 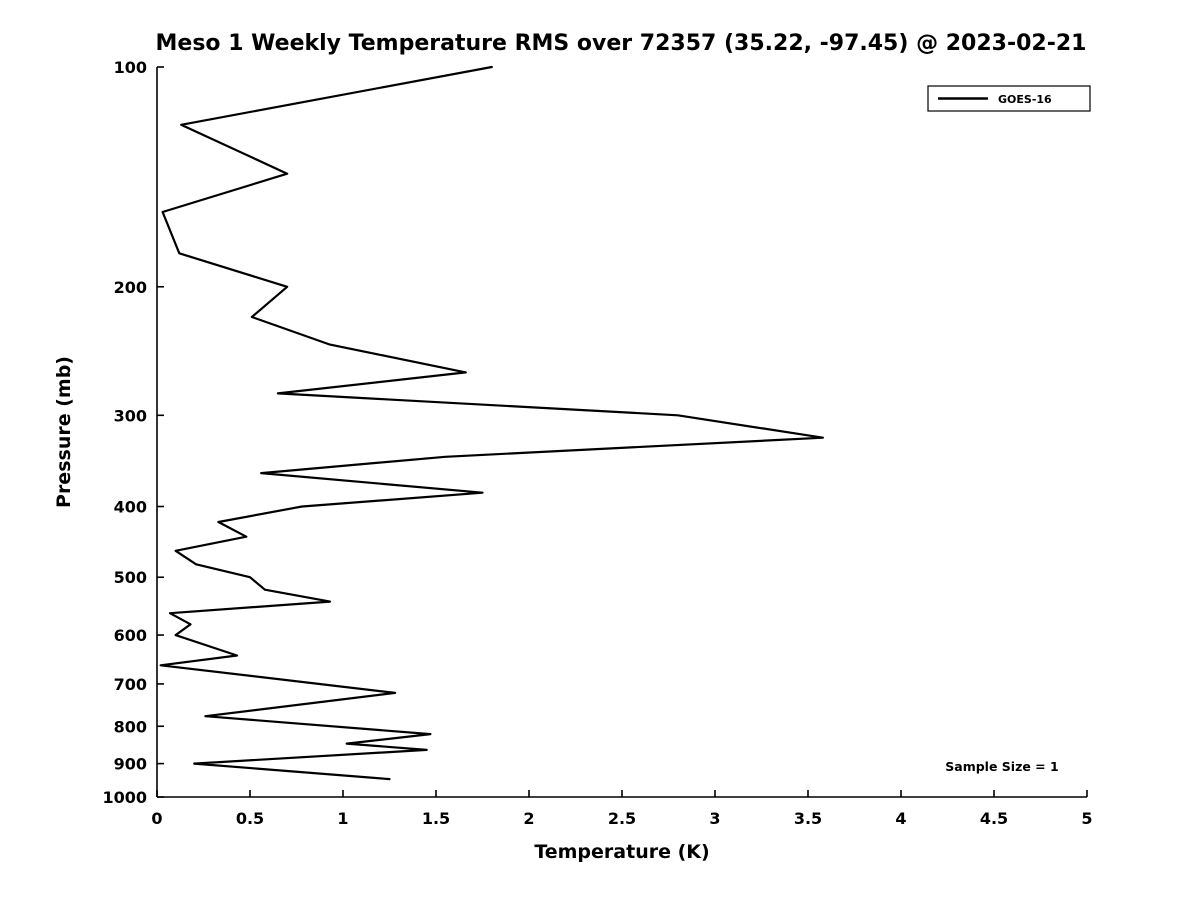 I want to click on y-tick-label: 200, so click(x=130, y=287).